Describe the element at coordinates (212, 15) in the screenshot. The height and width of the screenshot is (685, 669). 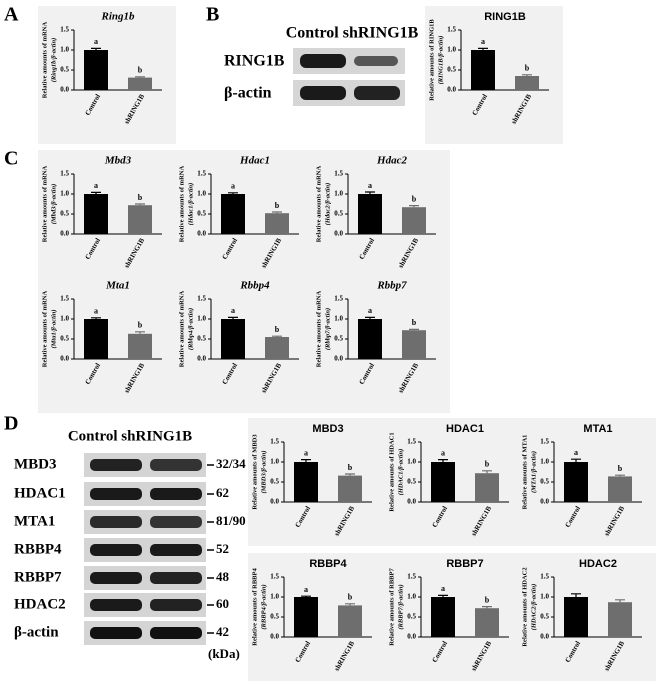
I see `panel-label: B` at that location.